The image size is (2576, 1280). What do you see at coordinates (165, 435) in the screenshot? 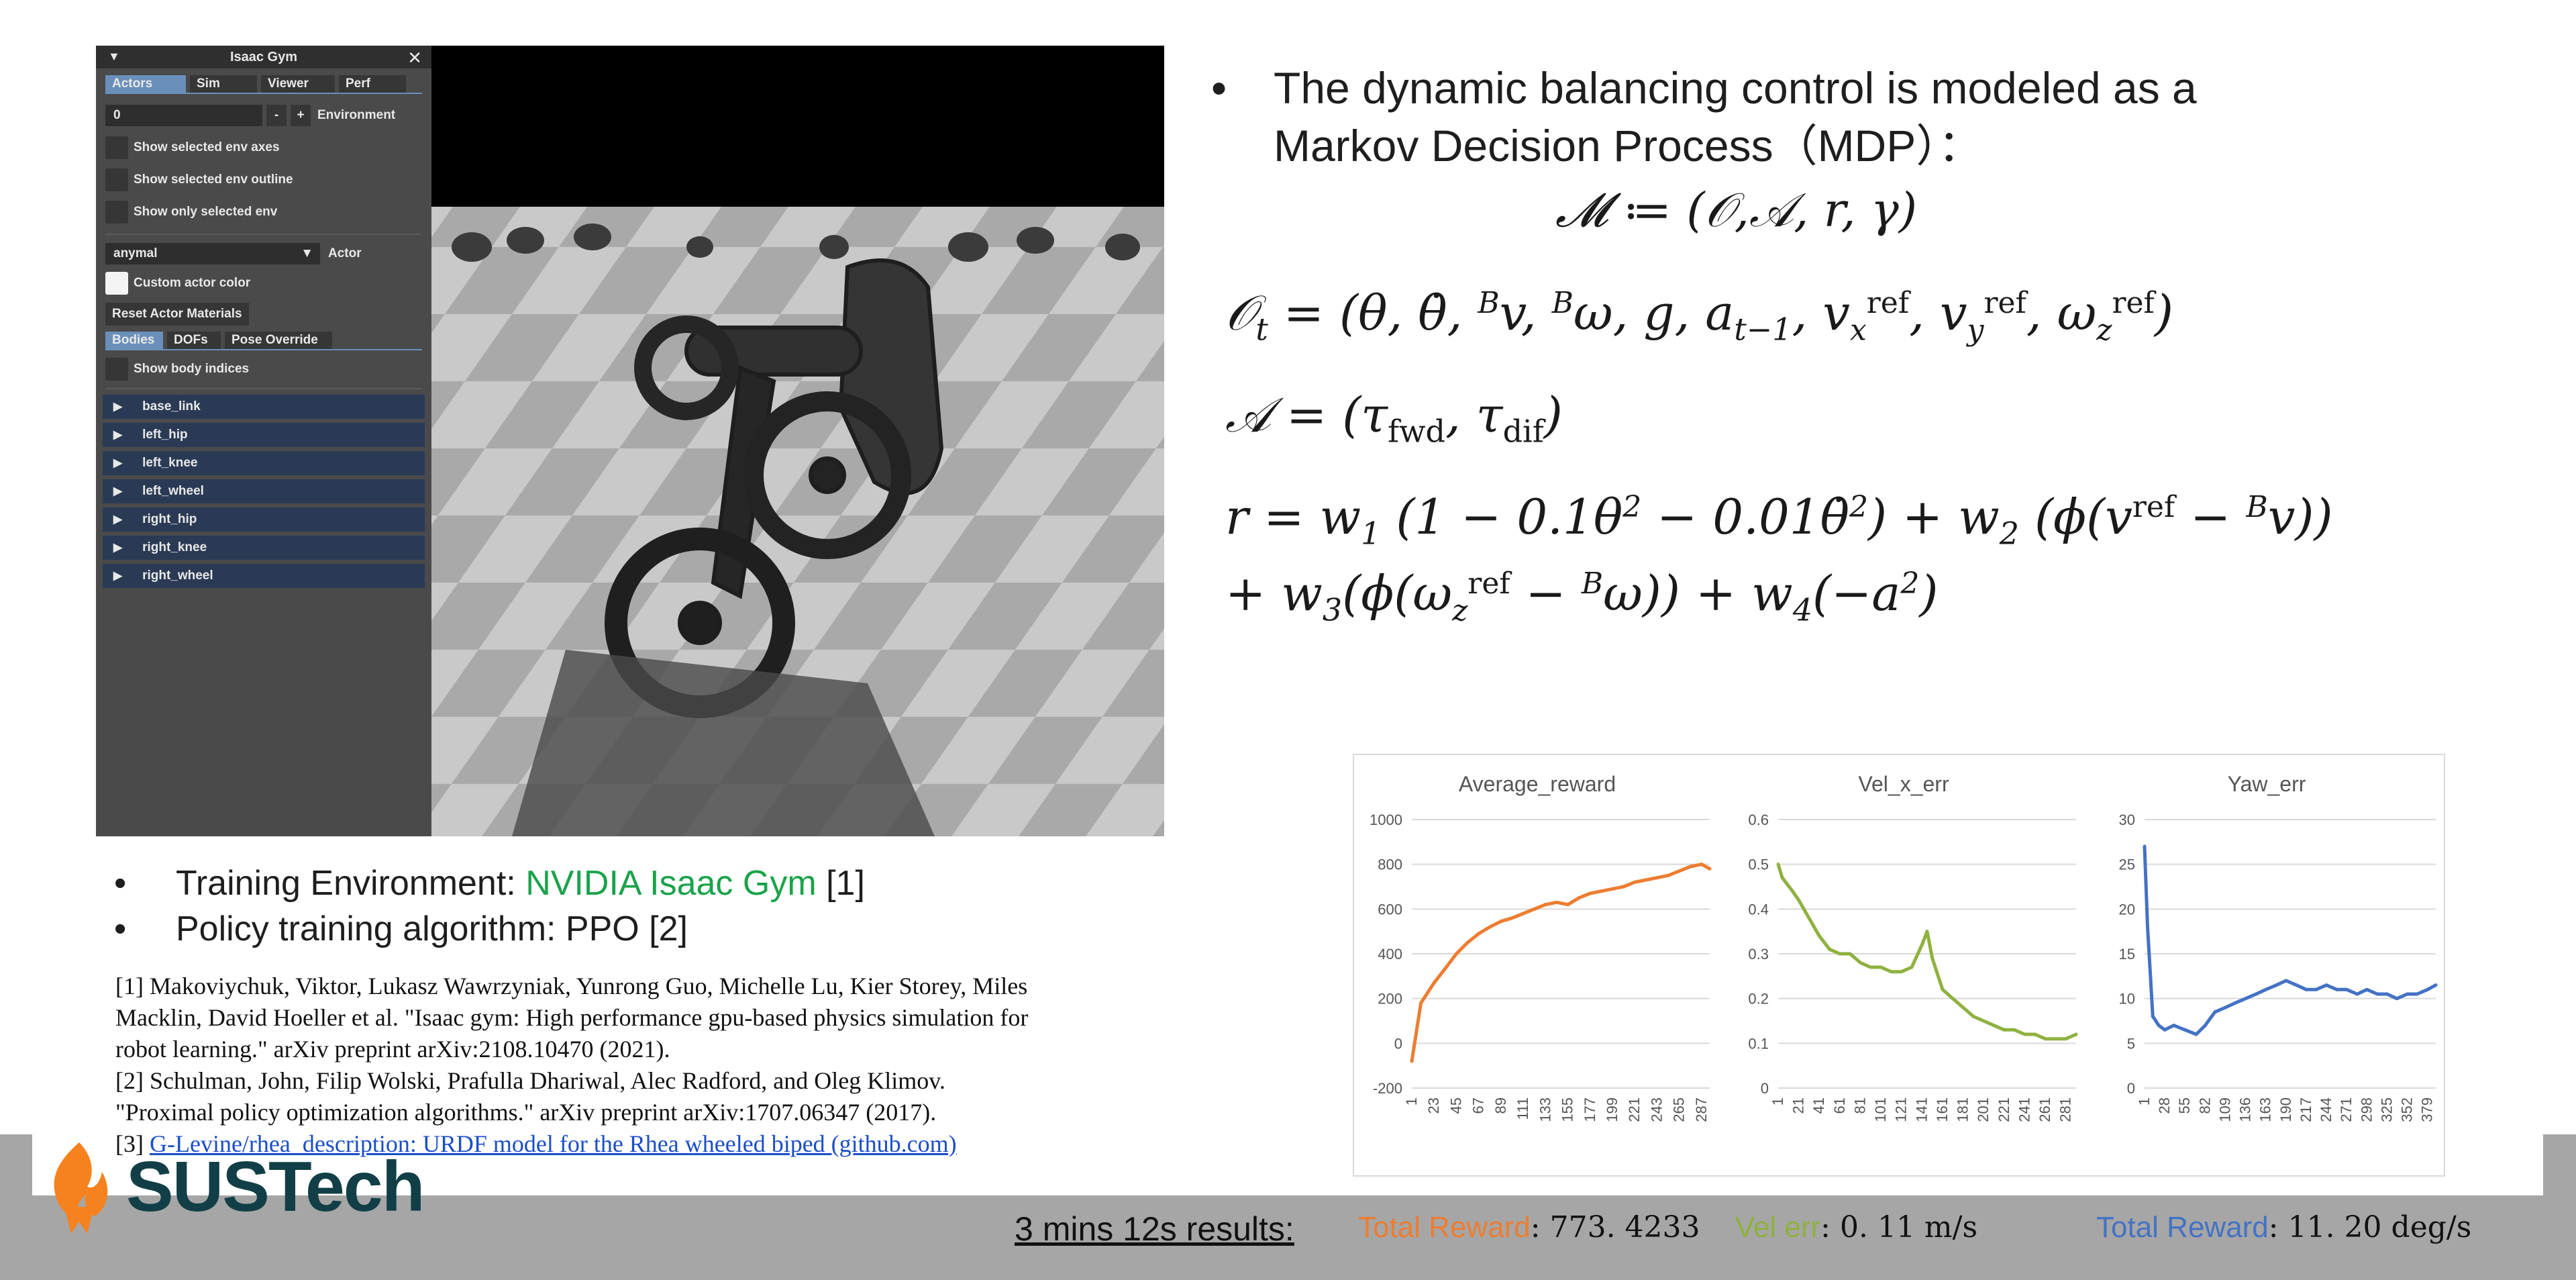
I see `body-label: left_hip` at bounding box center [165, 435].